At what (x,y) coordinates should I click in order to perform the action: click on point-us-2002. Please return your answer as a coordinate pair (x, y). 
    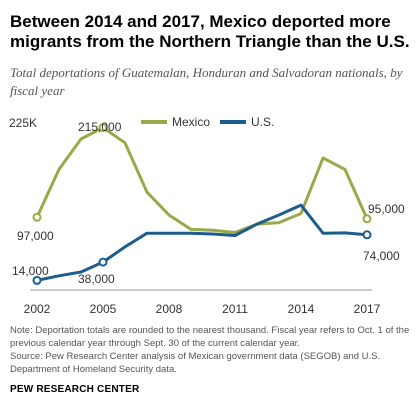
    Looking at the image, I should click on (37, 280).